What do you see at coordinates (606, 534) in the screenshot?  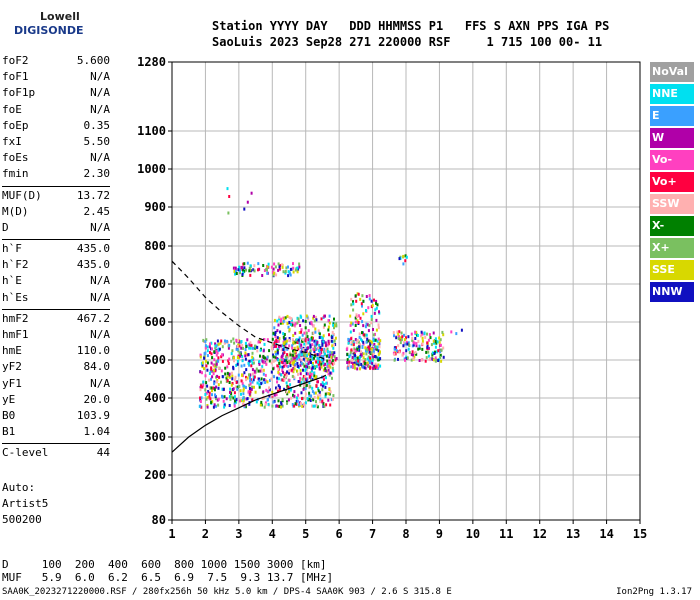 I see `x-tick-label: 14` at bounding box center [606, 534].